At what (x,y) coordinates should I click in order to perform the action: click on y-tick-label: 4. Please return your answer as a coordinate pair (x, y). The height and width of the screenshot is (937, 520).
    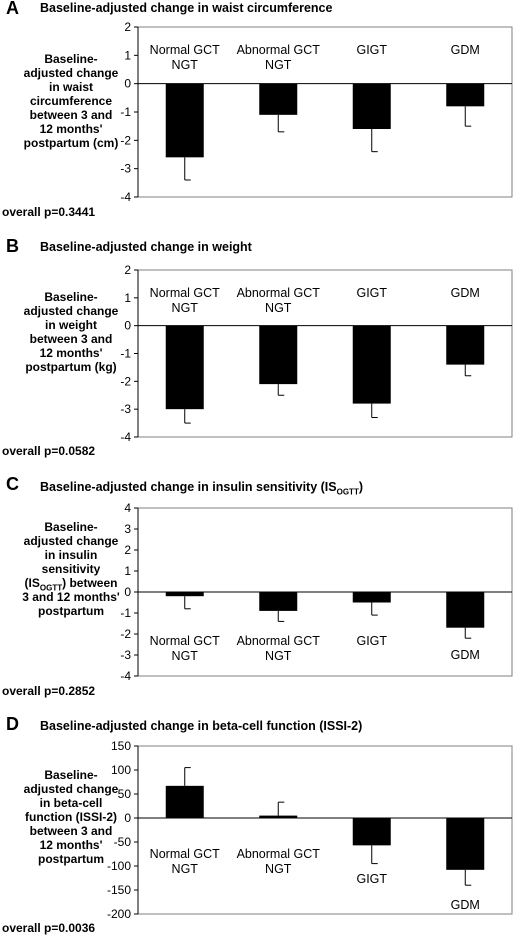
    Looking at the image, I should click on (127, 508).